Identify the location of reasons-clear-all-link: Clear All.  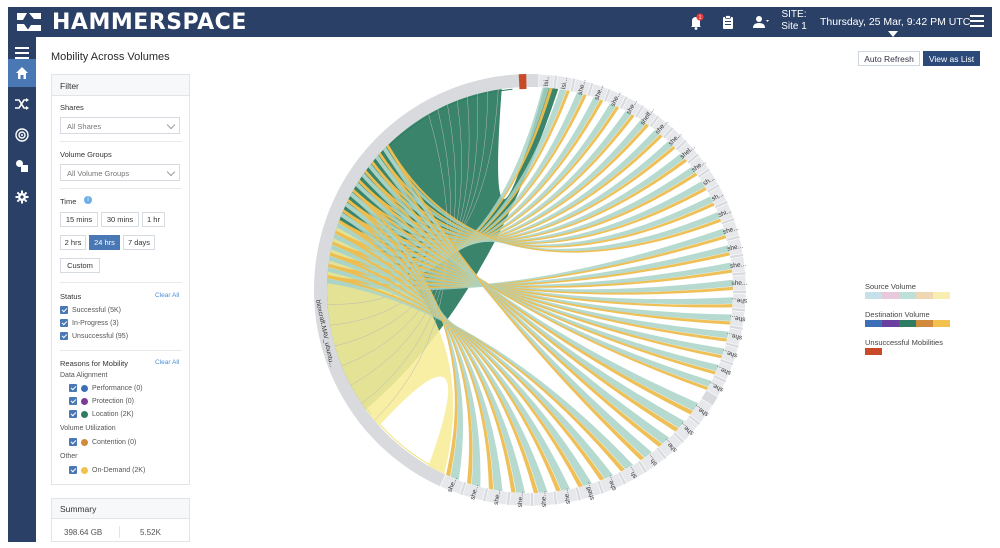
(167, 362).